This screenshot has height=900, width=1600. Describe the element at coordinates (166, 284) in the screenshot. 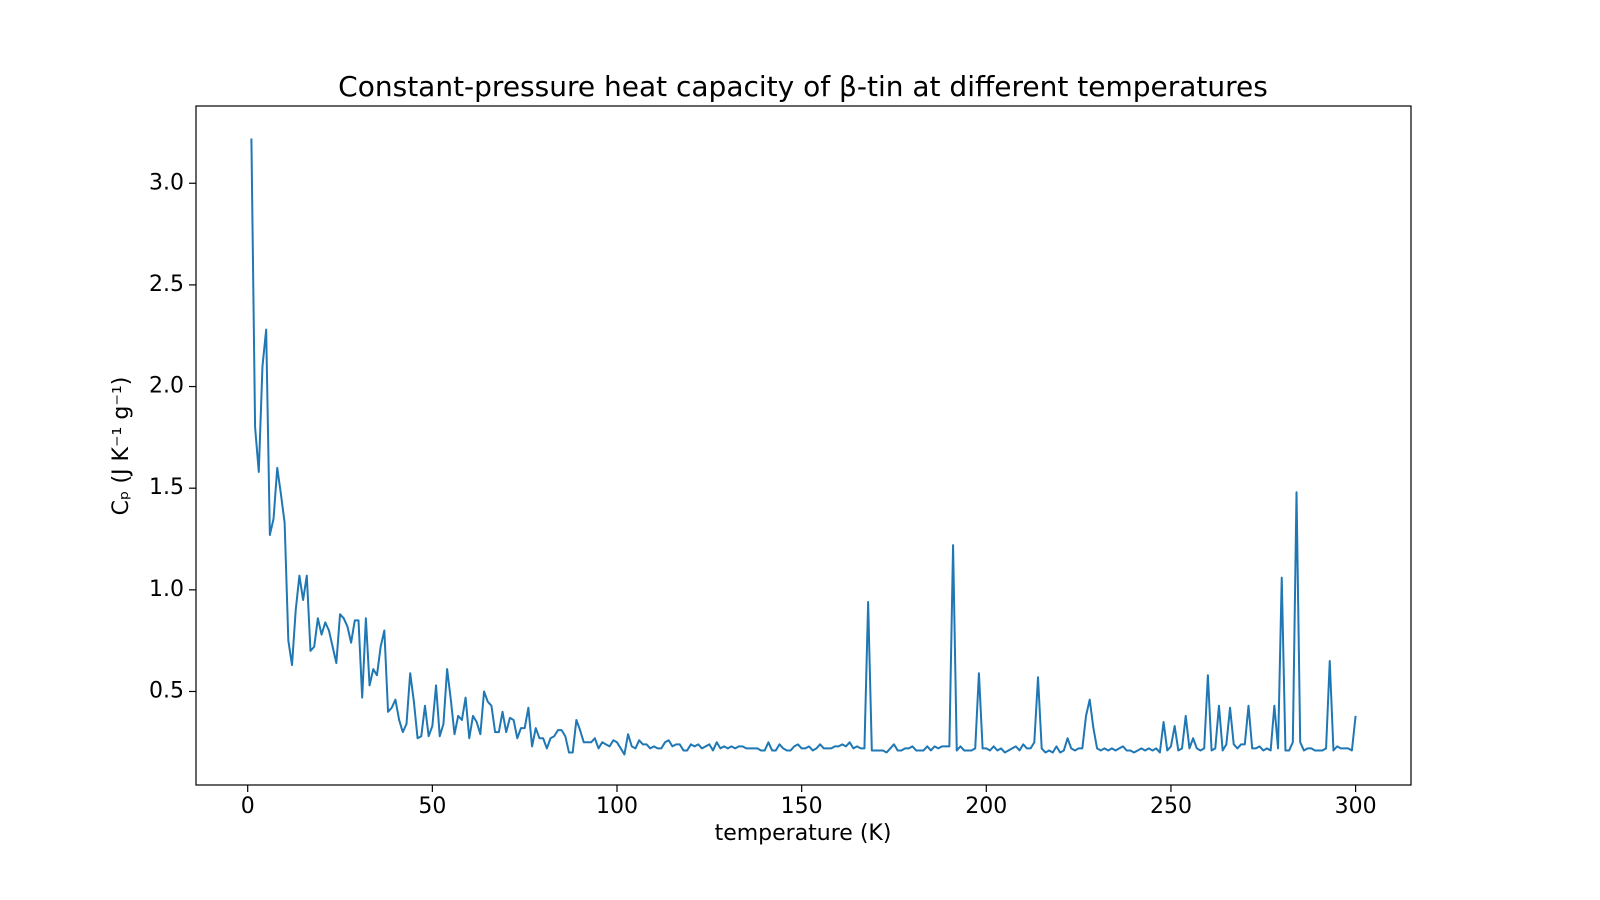

I see `y-tick-label: 2.5` at that location.